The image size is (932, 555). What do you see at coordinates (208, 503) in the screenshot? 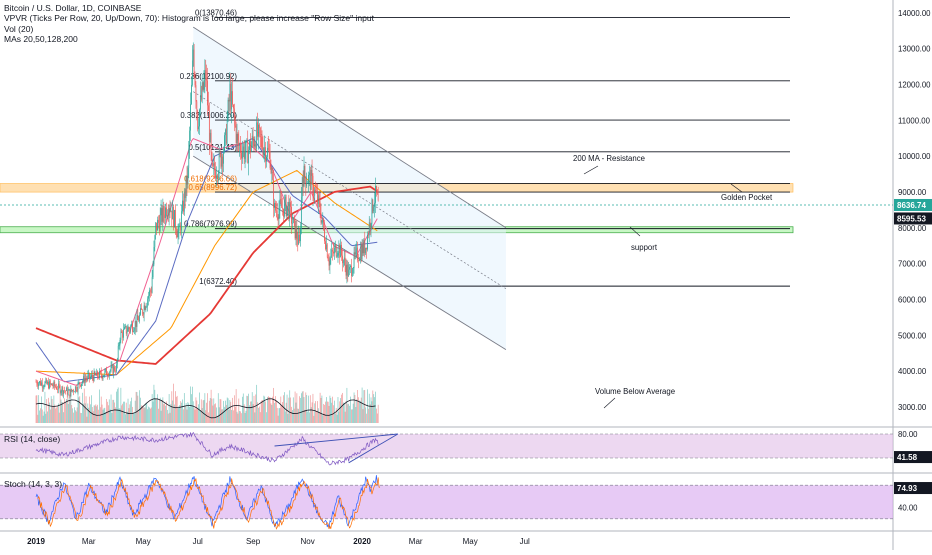
I see `stoch-d-line` at bounding box center [208, 503].